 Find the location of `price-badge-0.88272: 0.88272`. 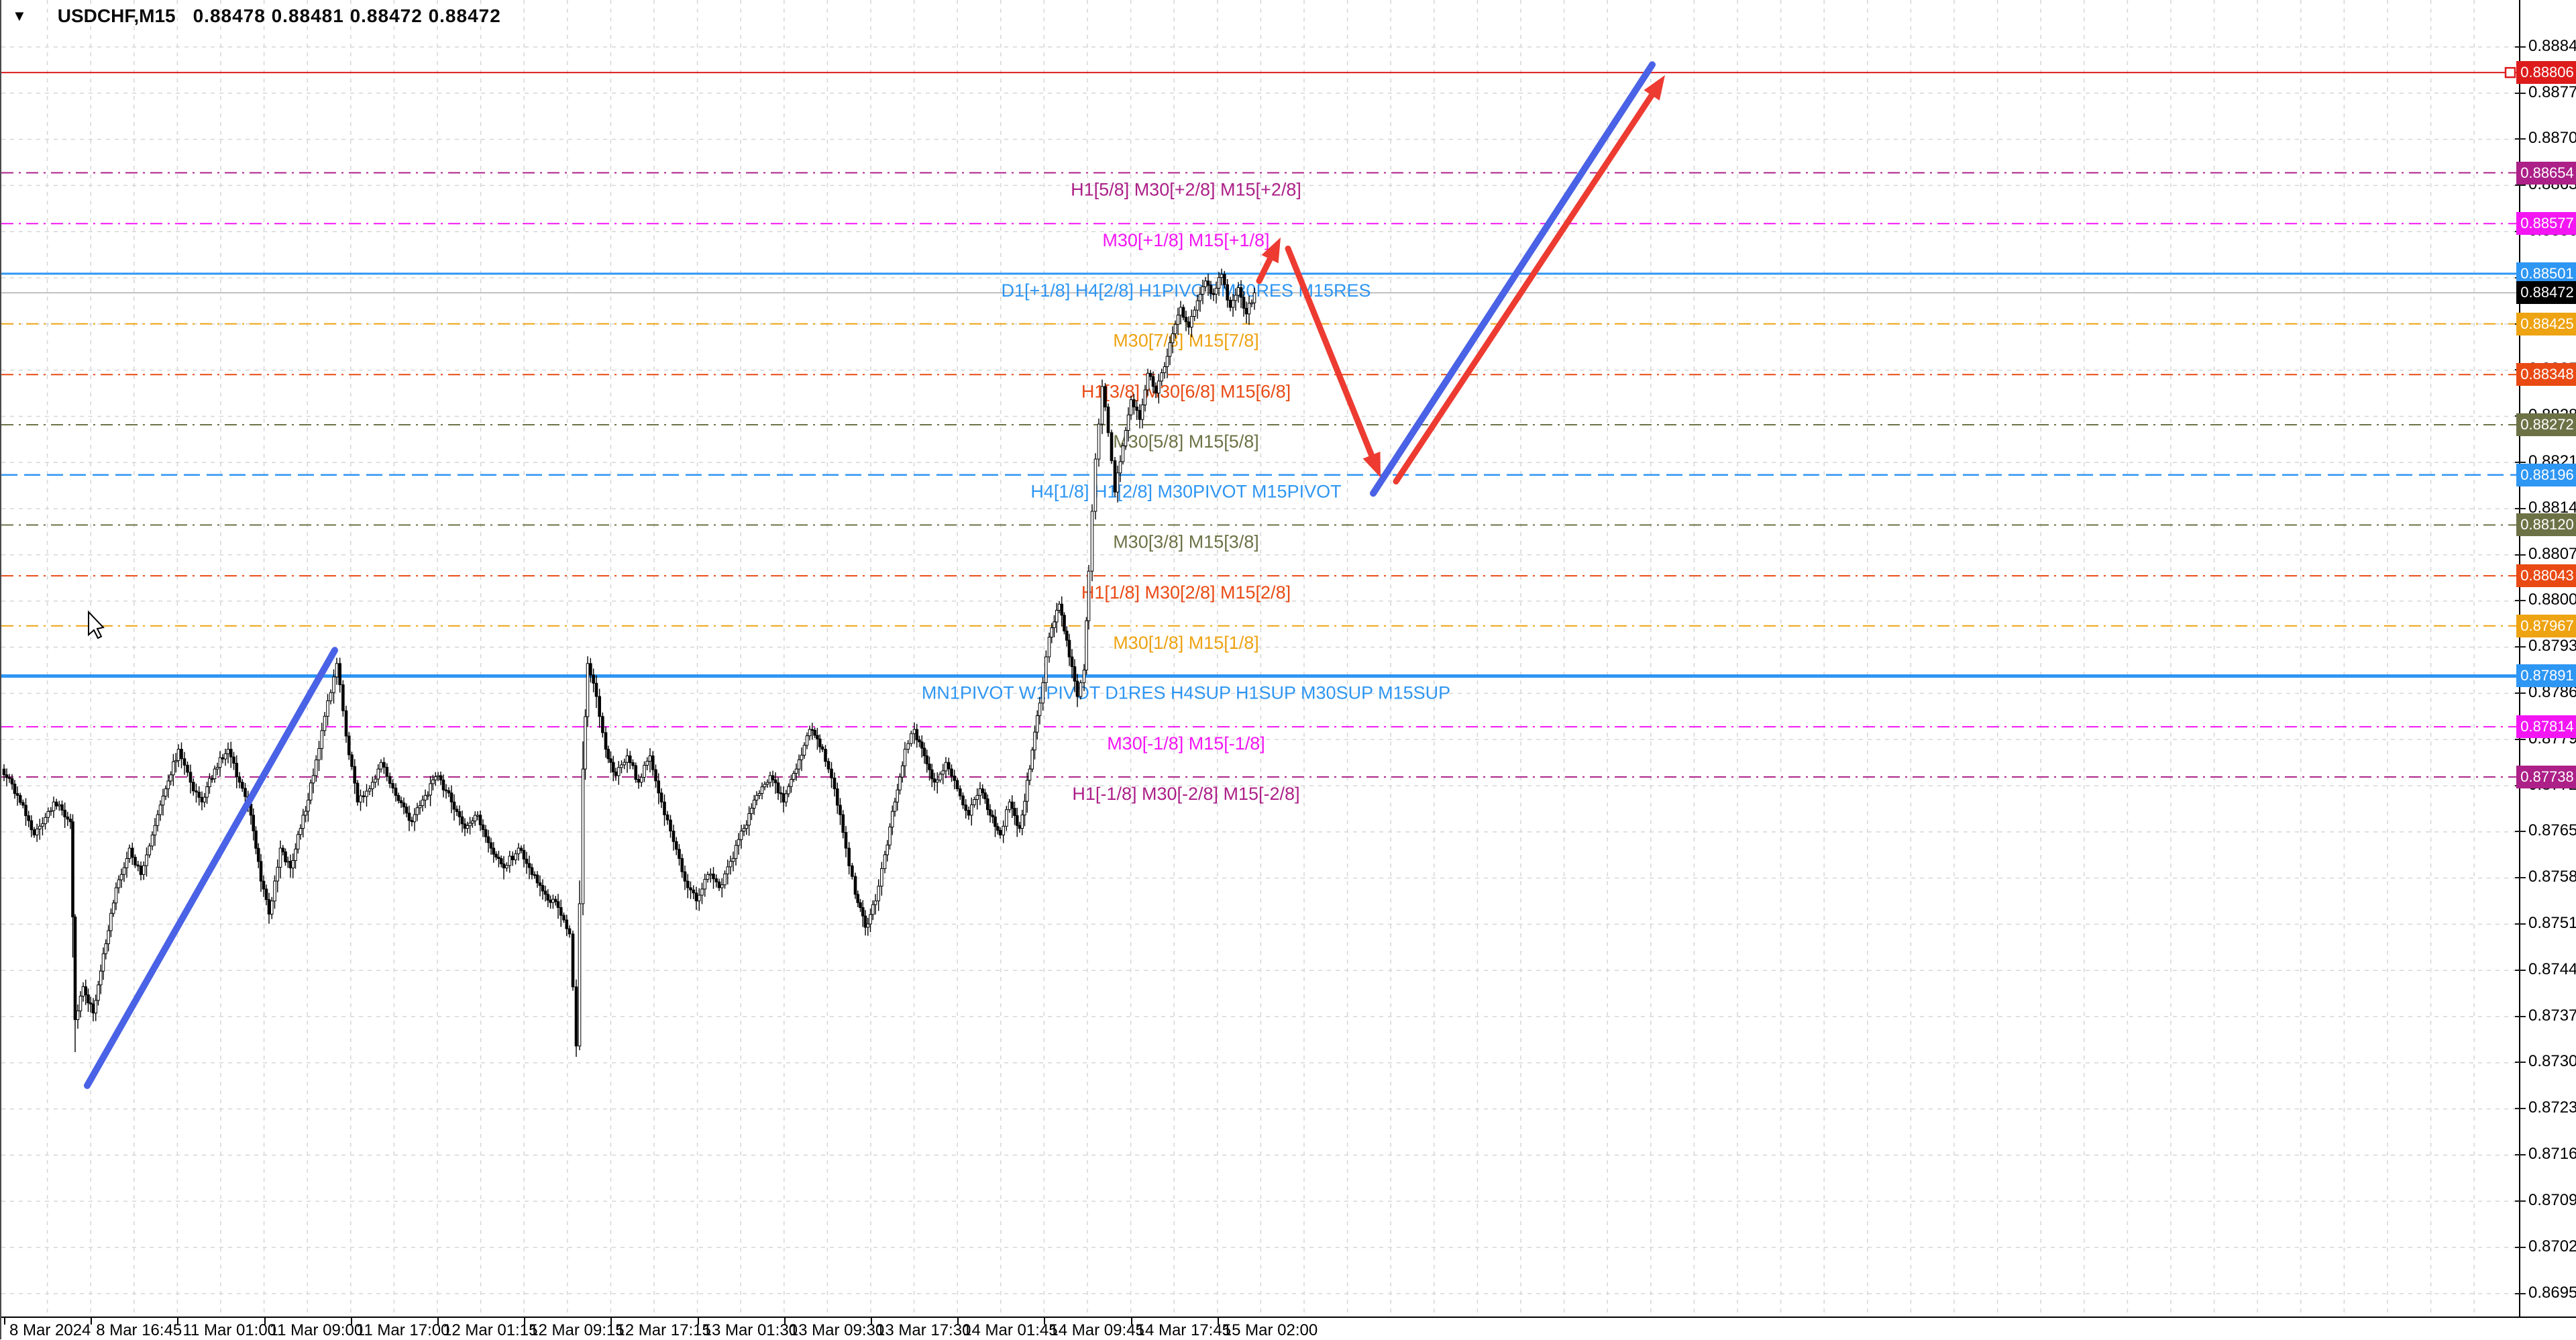

price-badge-0.88272: 0.88272 is located at coordinates (2546, 424).